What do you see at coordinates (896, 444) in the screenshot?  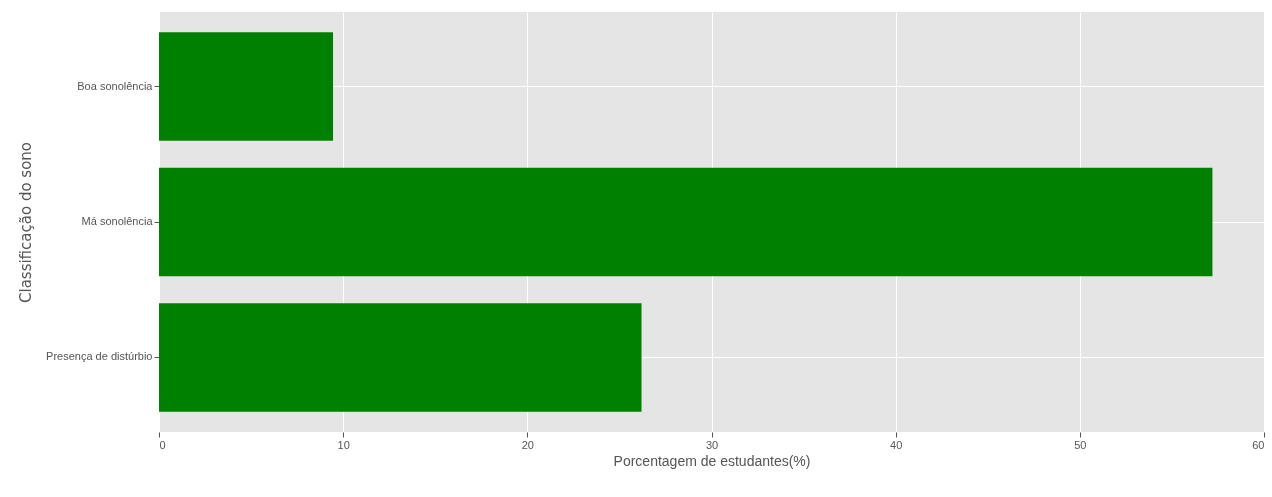 I see `x-tick-label: 40` at bounding box center [896, 444].